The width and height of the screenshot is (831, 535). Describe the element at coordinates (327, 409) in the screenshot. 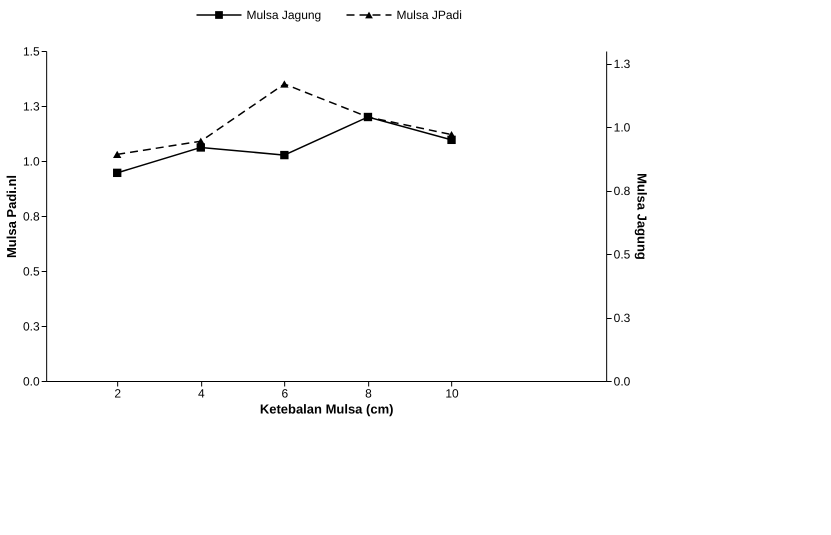

I see `x-axis-title: Ketebalan Mulsa (cm)` at that location.